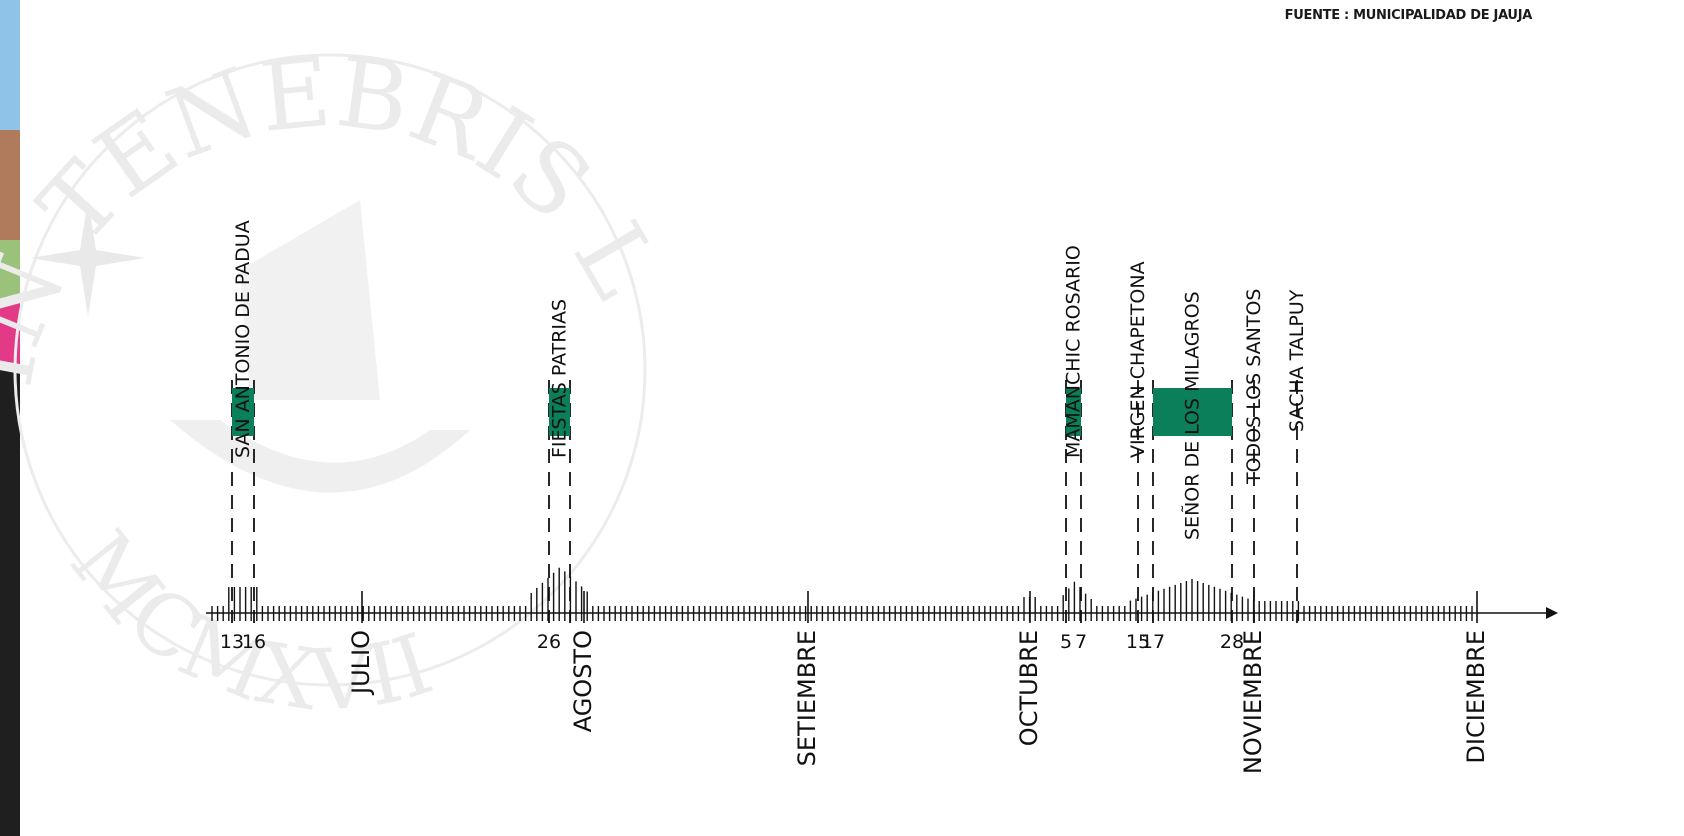 This screenshot has width=1684, height=836. What do you see at coordinates (232, 642) in the screenshot?
I see `day-label: 13` at bounding box center [232, 642].